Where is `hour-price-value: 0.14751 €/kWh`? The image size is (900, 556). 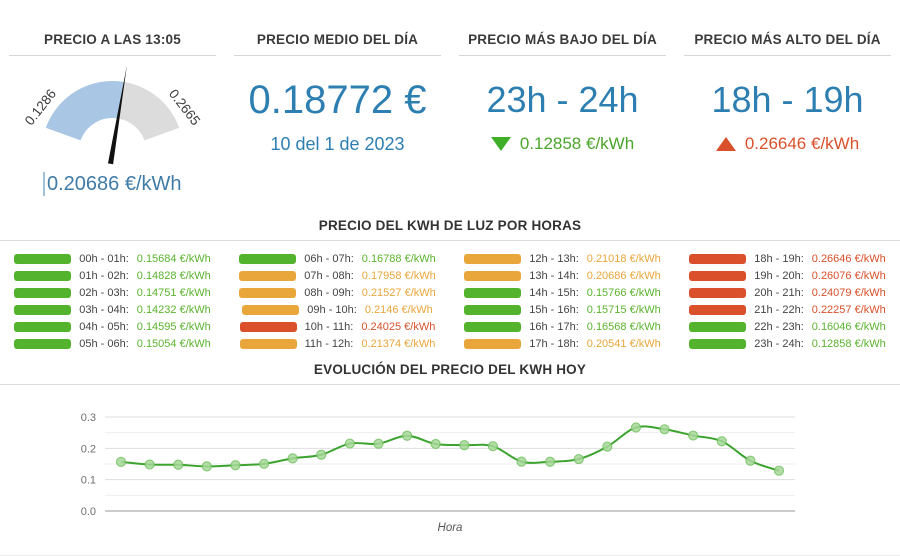 hour-price-value: 0.14751 €/kWh is located at coordinates (173, 292).